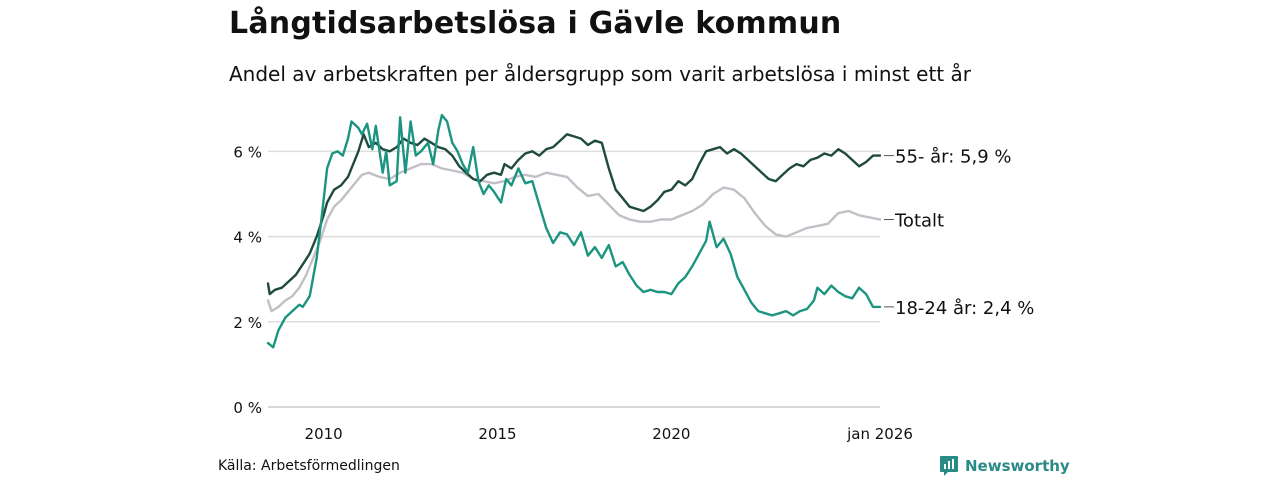 This screenshot has height=480, width=1280. Describe the element at coordinates (879, 434) in the screenshot. I see `x-tick-label: jan 2026` at that location.